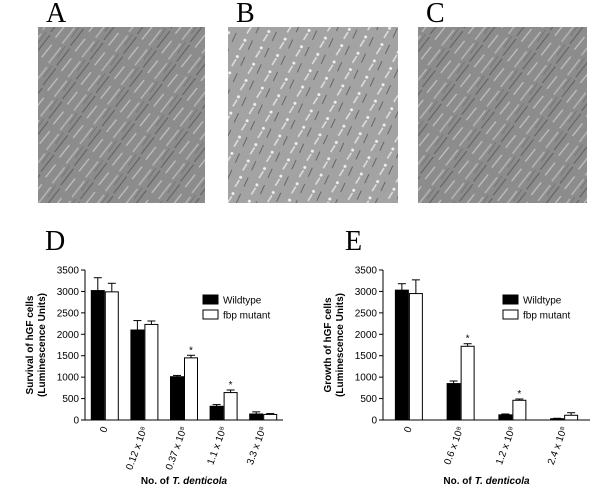 The width and height of the screenshot is (600, 488). Describe the element at coordinates (353, 241) in the screenshot. I see `panel-label: E` at that location.